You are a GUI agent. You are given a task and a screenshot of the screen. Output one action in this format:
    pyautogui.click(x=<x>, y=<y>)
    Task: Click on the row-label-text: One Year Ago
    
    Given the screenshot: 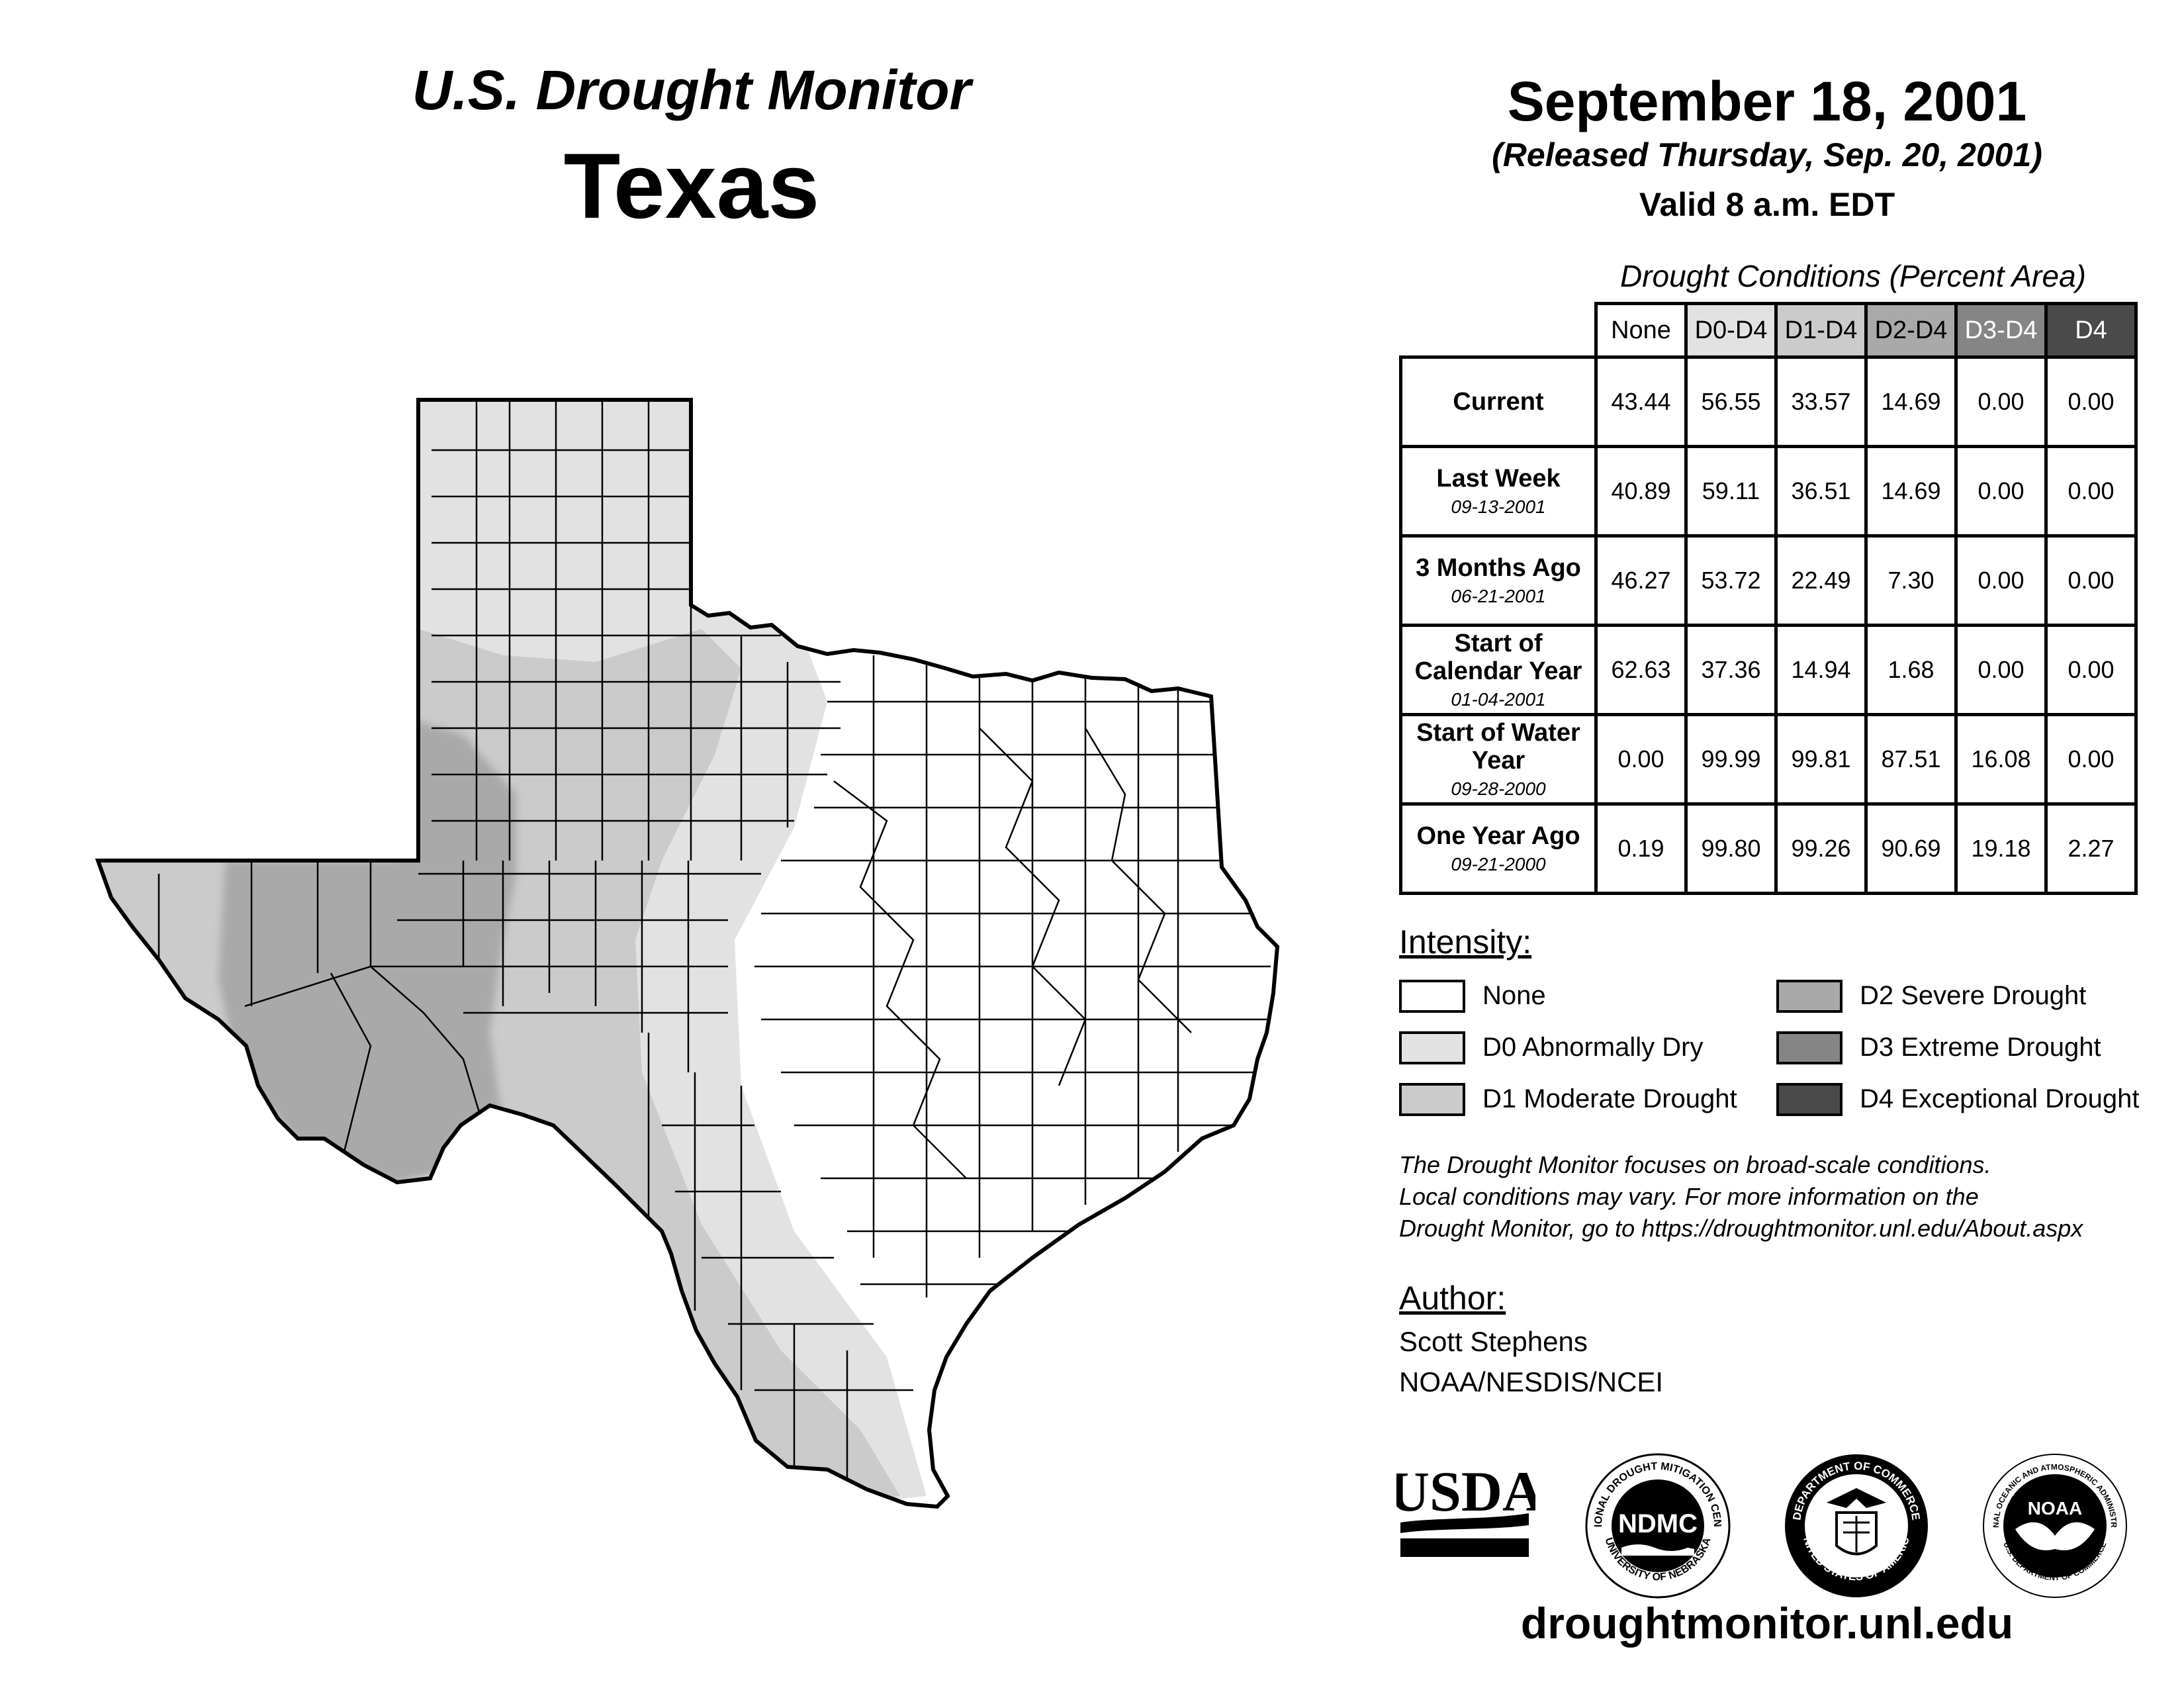 What is the action you would take?
    pyautogui.click(x=1498, y=836)
    